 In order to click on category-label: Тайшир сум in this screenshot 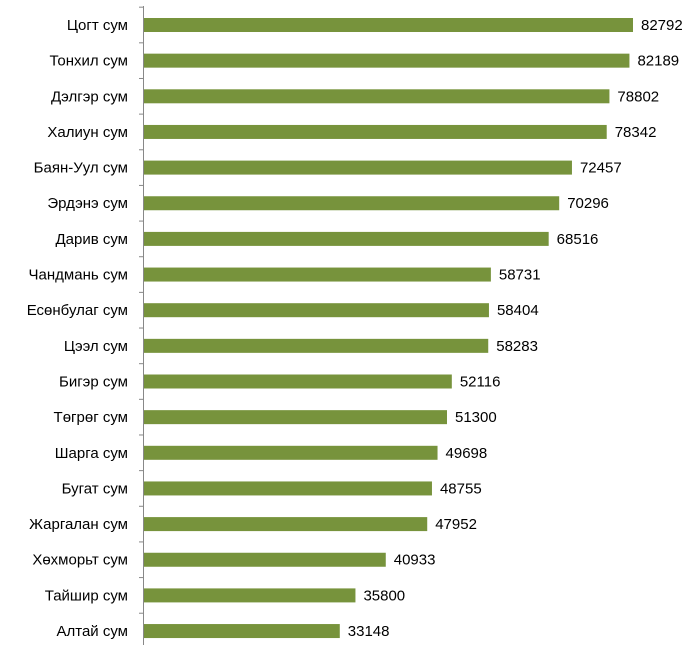, I will do `click(86, 595)`.